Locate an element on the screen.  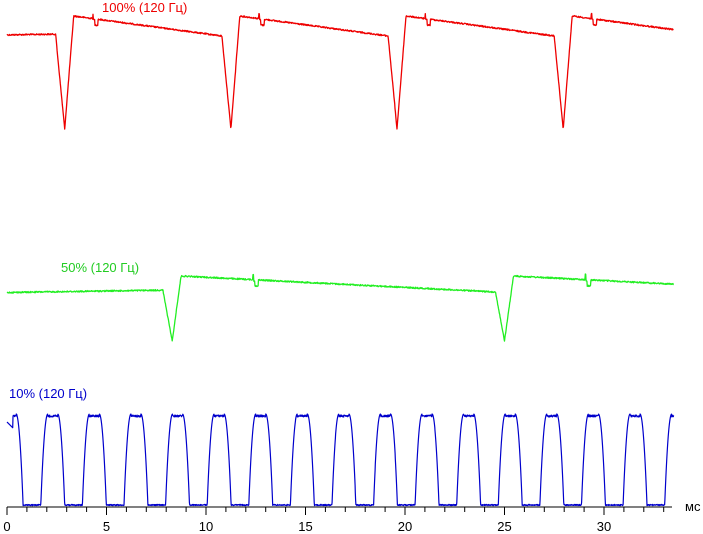
x-tick-label: 25 is located at coordinates (504, 526).